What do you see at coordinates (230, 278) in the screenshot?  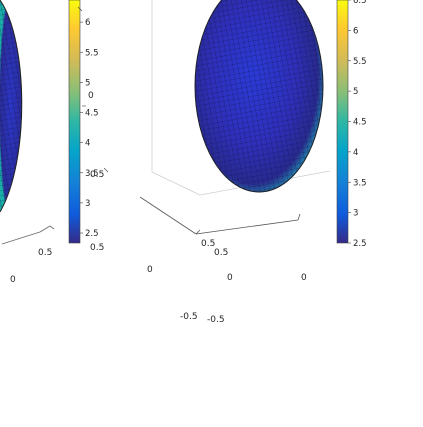 I see `middle-axis-tick-label-5: 0` at bounding box center [230, 278].